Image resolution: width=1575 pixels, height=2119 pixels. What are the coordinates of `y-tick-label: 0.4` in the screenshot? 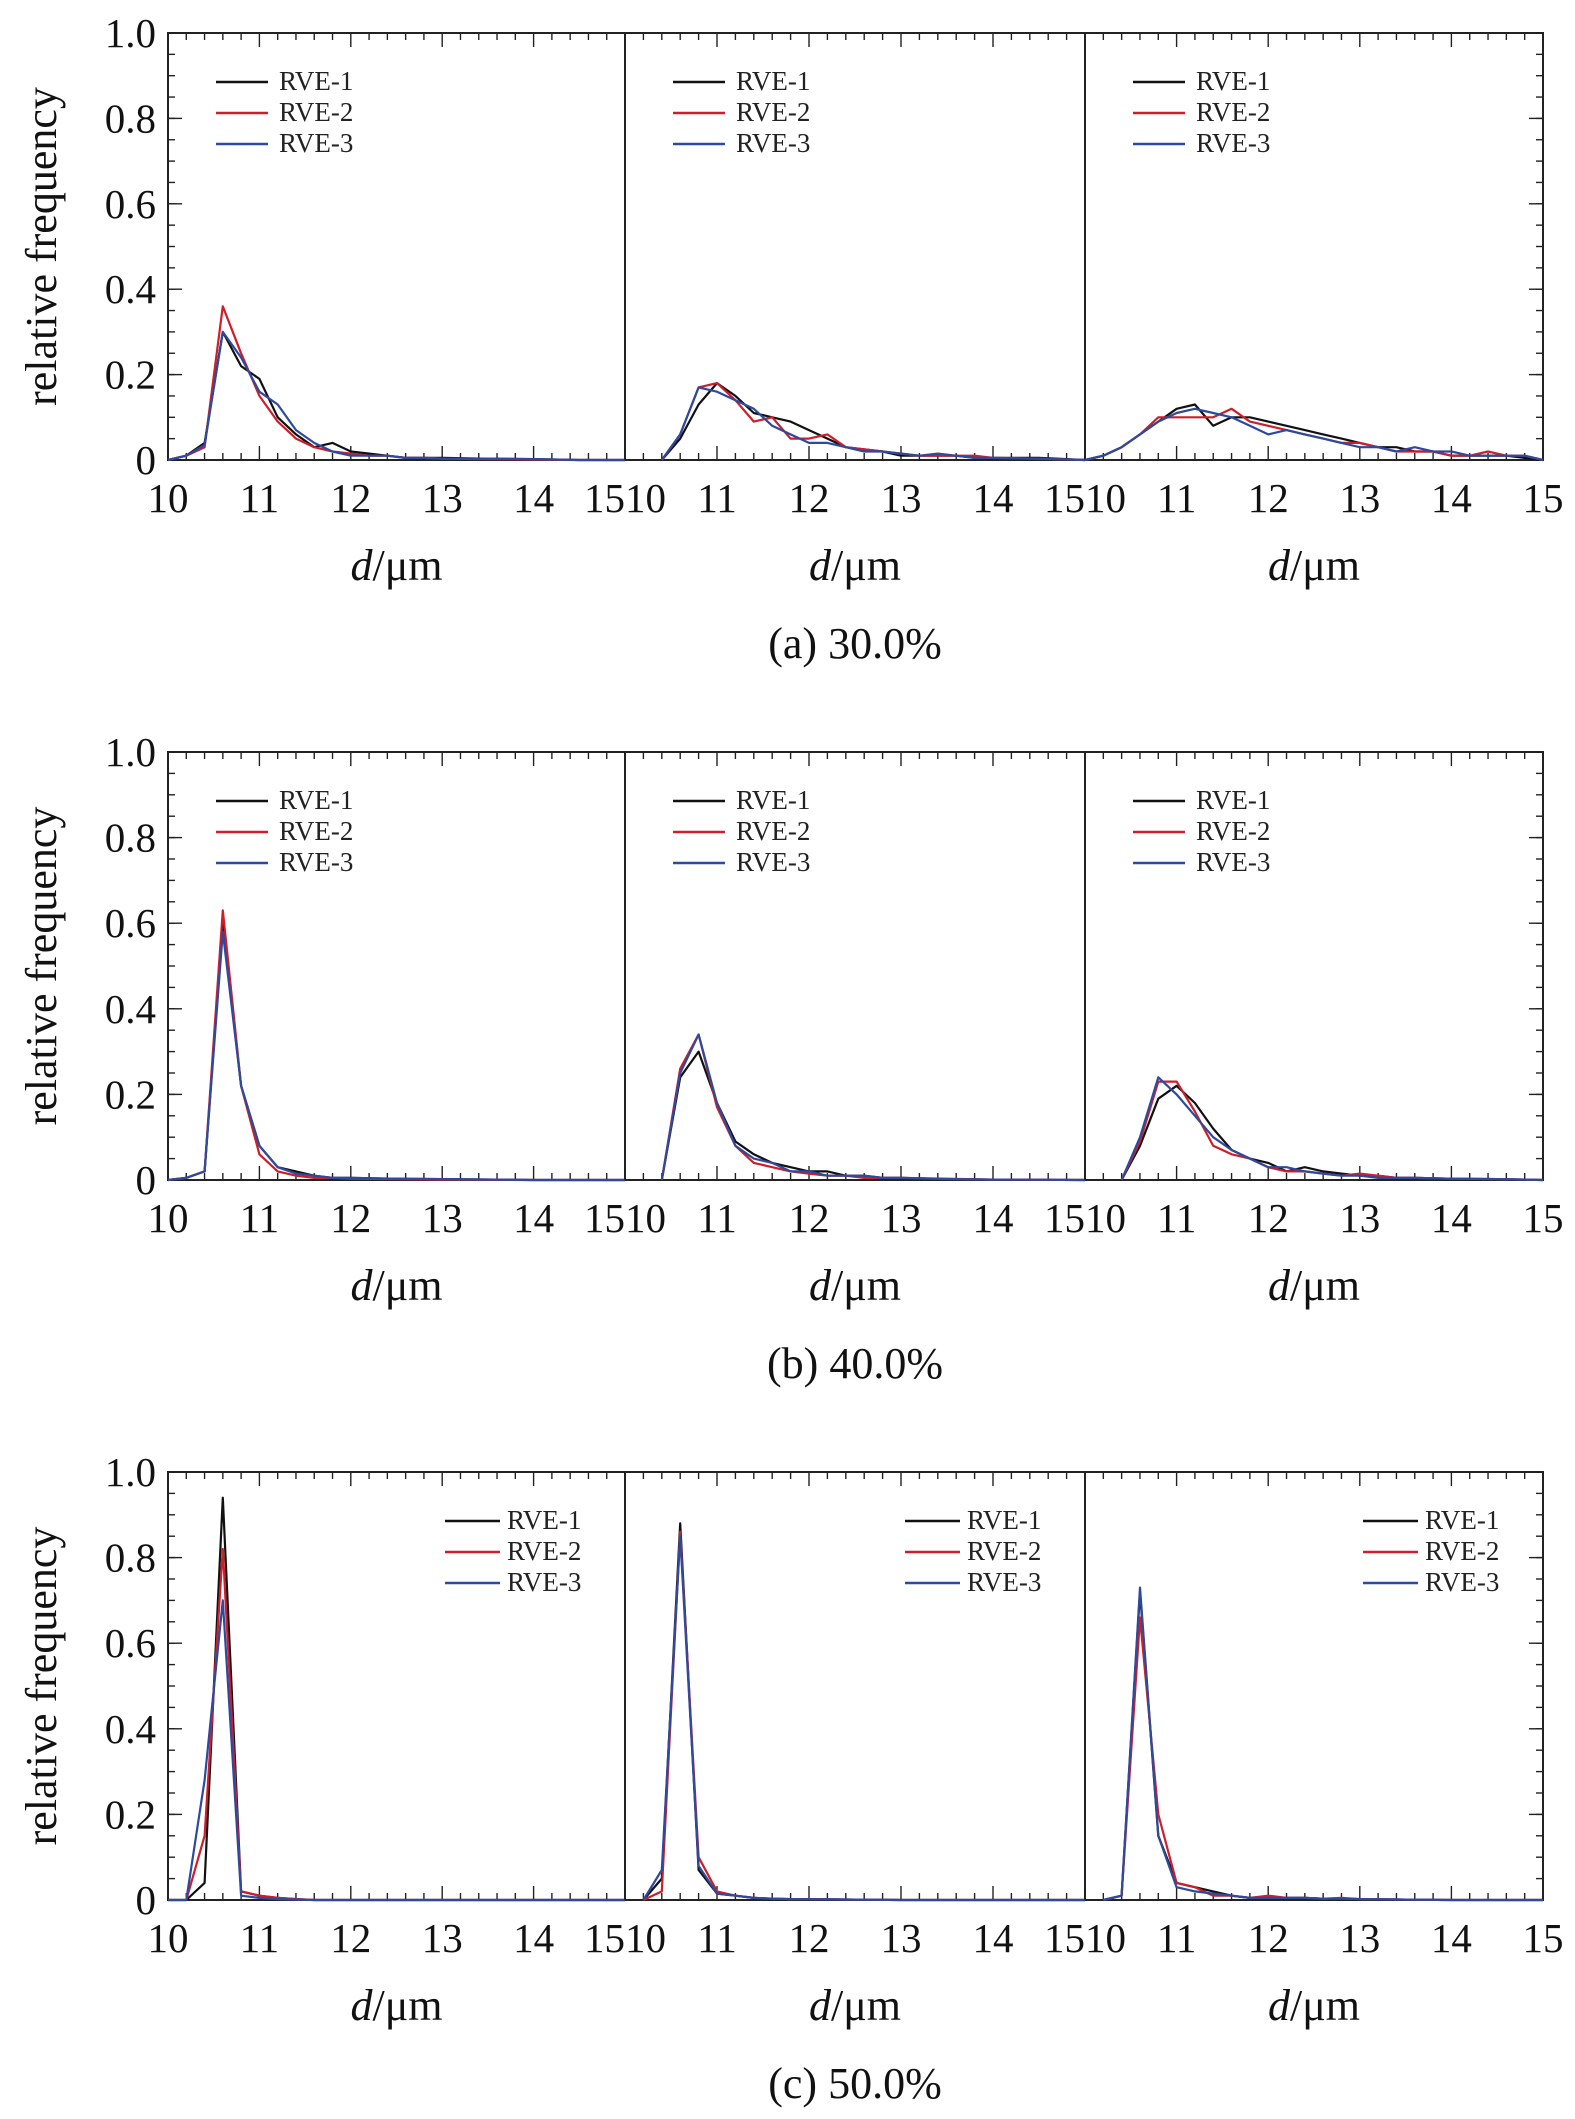 It's located at (130, 1729).